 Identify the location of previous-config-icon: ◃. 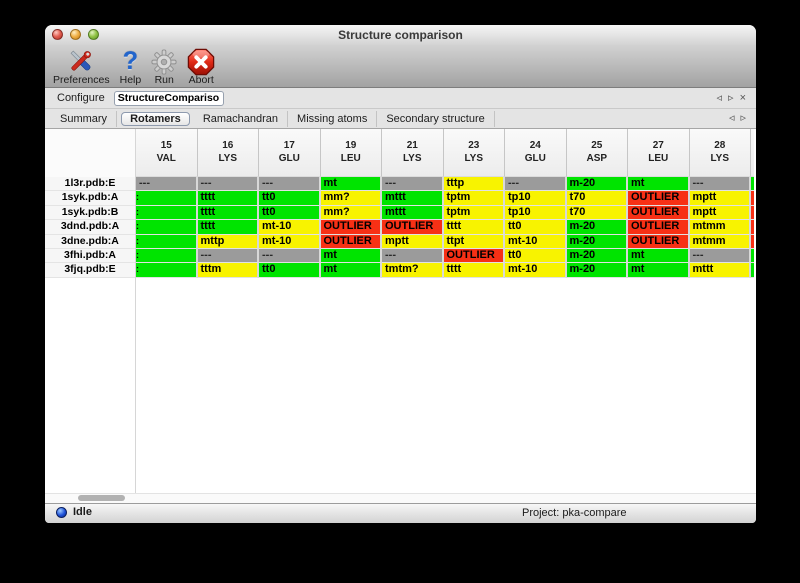
(719, 98).